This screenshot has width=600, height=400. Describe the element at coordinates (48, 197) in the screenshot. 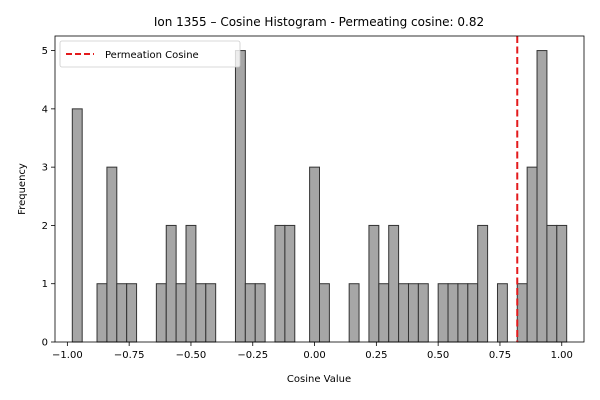

I see `y-axis-ticks: 0 1 2 3 4 5` at that location.